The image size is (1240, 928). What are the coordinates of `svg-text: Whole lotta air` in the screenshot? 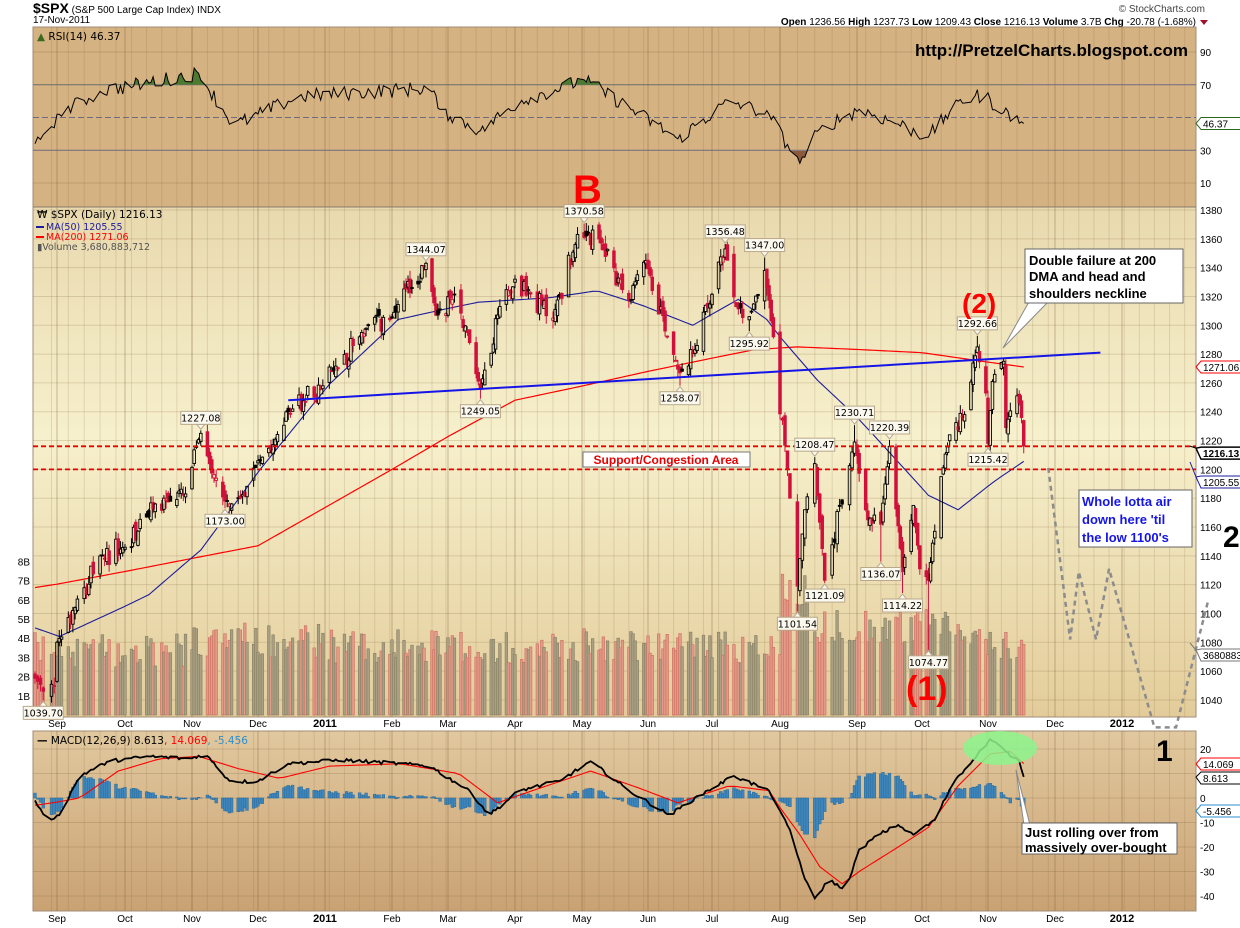 It's located at (1127, 501).